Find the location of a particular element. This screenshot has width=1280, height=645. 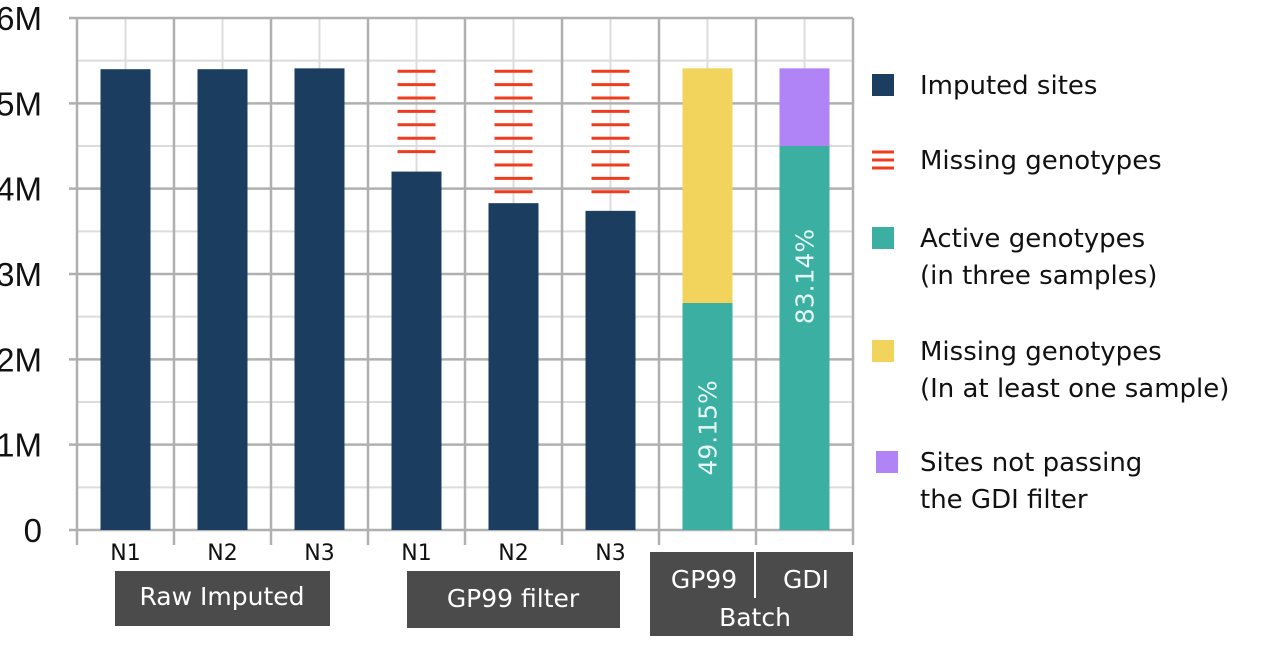

group-label: Batch is located at coordinates (755, 617).